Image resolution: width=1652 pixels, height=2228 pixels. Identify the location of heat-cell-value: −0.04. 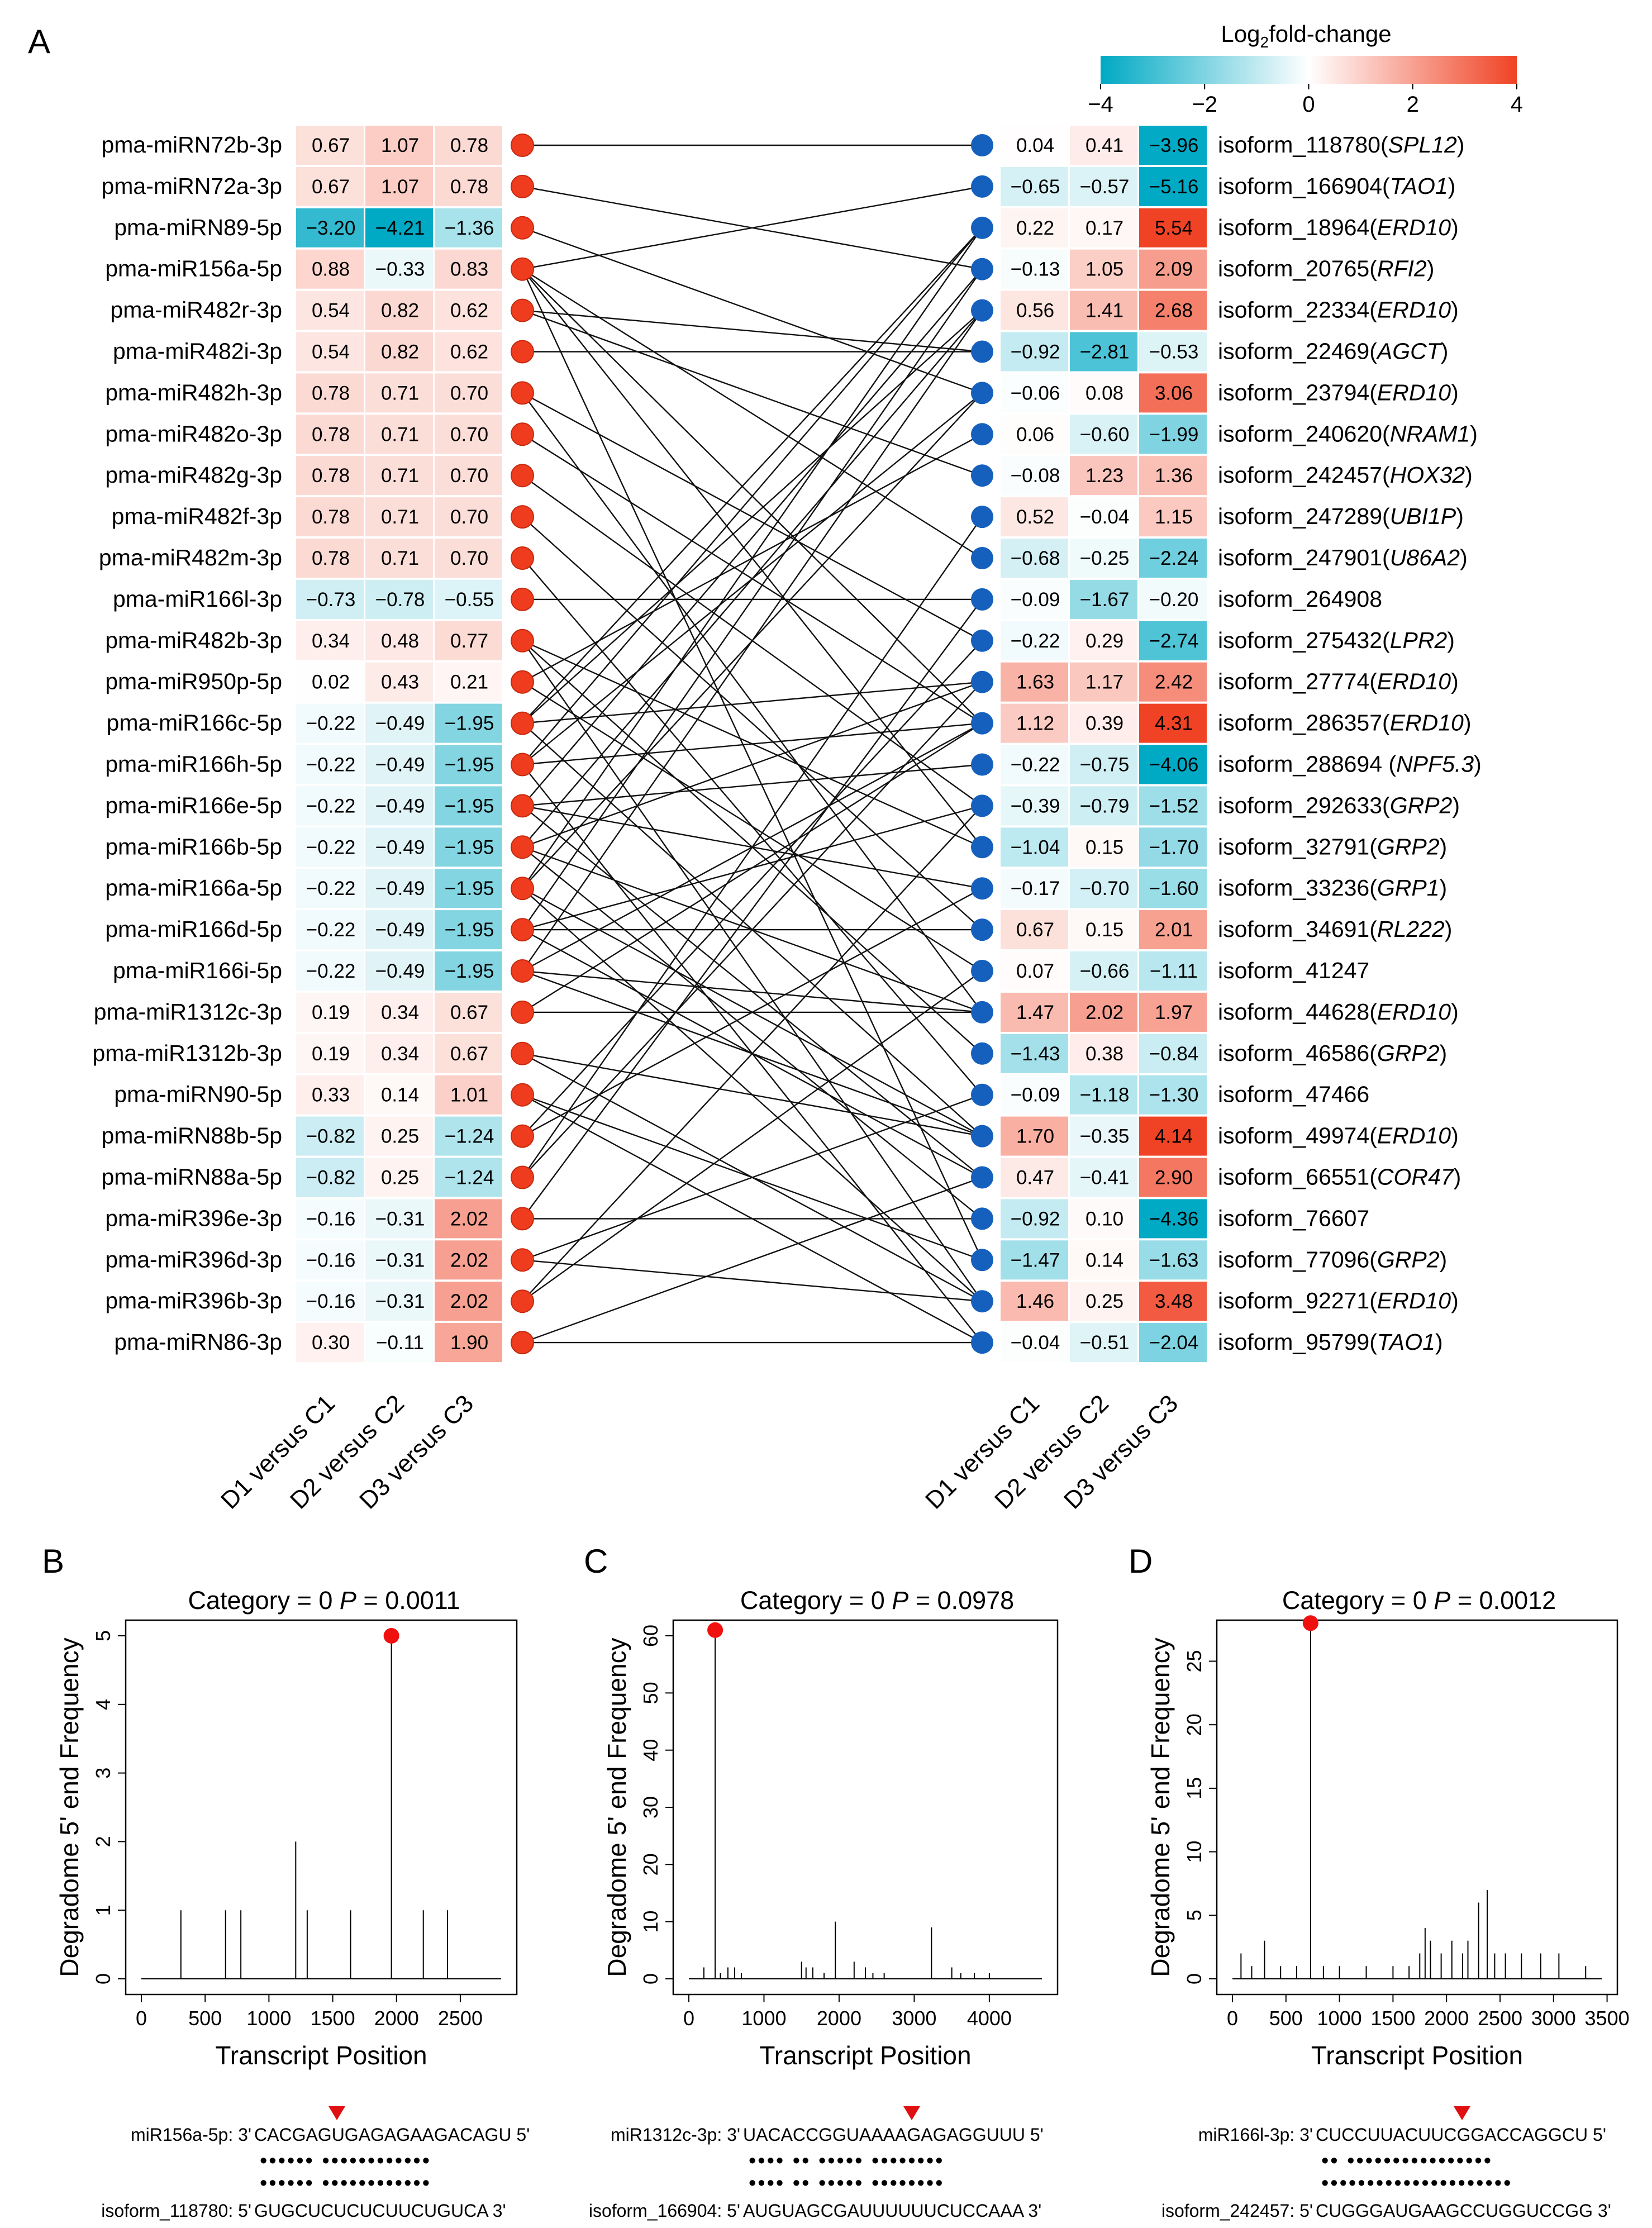
(1035, 1343).